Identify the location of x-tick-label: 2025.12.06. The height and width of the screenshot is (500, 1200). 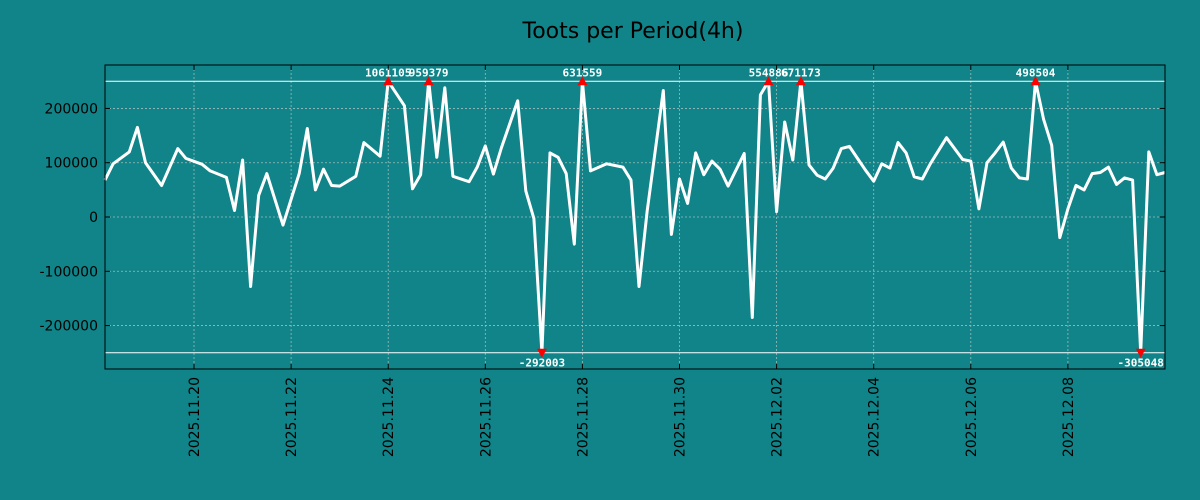
(972, 417).